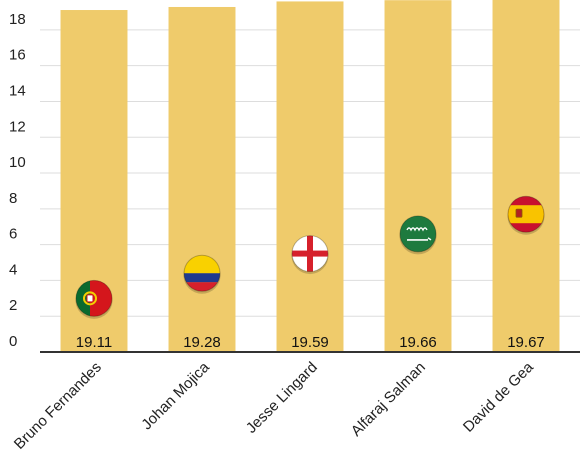  Describe the element at coordinates (17, 19) in the screenshot. I see `y-tick-label: 18` at that location.